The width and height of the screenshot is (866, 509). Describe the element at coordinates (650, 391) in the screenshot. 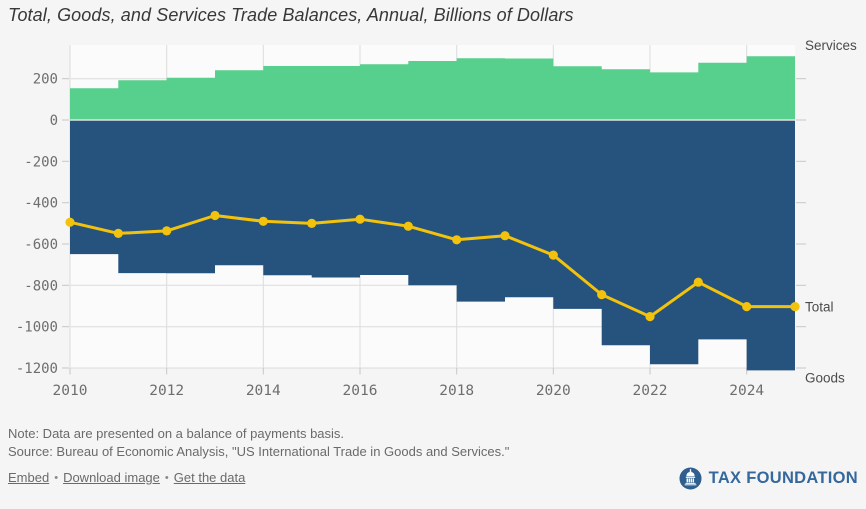

I see `x-tick-label: 2022` at that location.